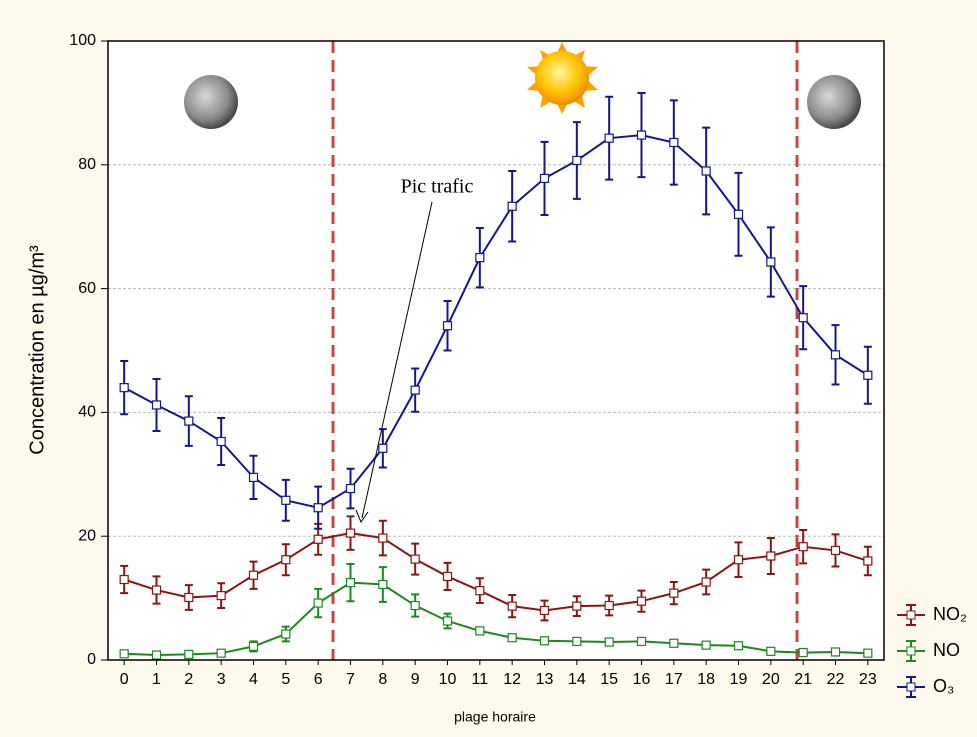 This screenshot has width=977, height=737. Describe the element at coordinates (545, 679) in the screenshot. I see `x-tick-label: 13` at that location.